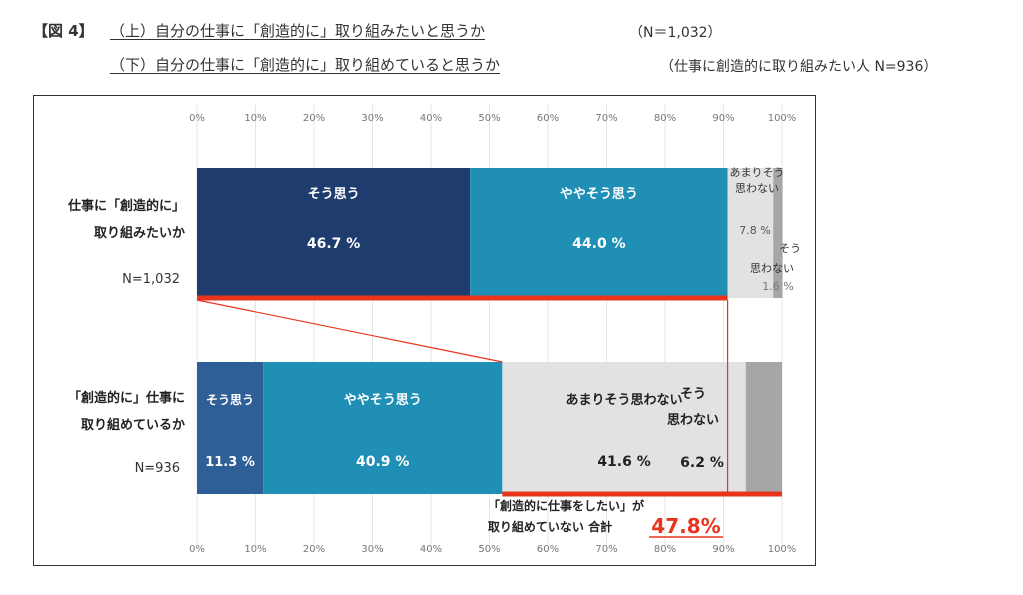 The width and height of the screenshot is (1023, 595). Describe the element at coordinates (624, 400) in the screenshot. I see `segment-name: あまりそう思わない` at that location.